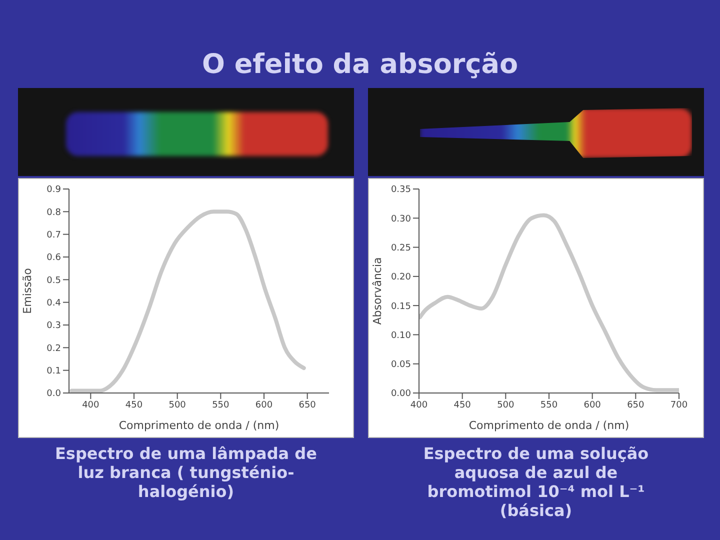  I want to click on y-axis-title: Emissão, so click(27, 291).